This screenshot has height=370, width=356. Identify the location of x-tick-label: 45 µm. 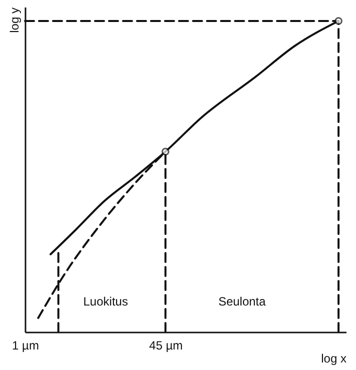
(166, 345).